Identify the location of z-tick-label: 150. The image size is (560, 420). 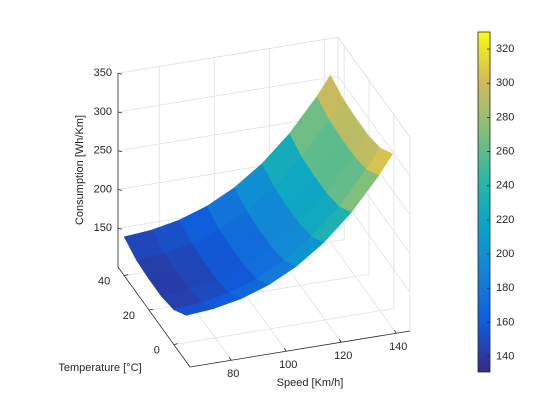
(103, 228).